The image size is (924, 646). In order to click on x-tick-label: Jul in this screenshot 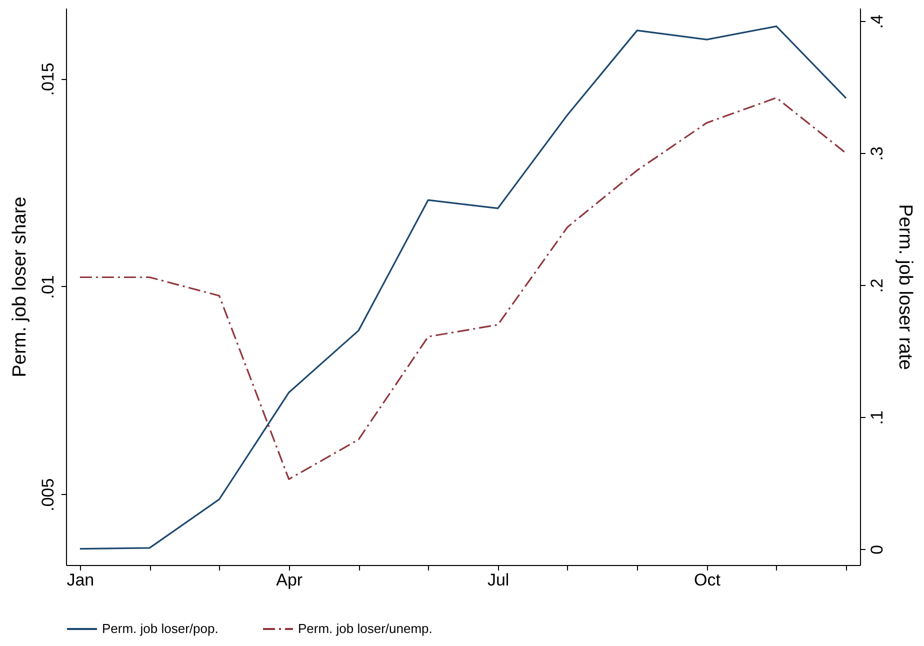, I will do `click(498, 580)`.